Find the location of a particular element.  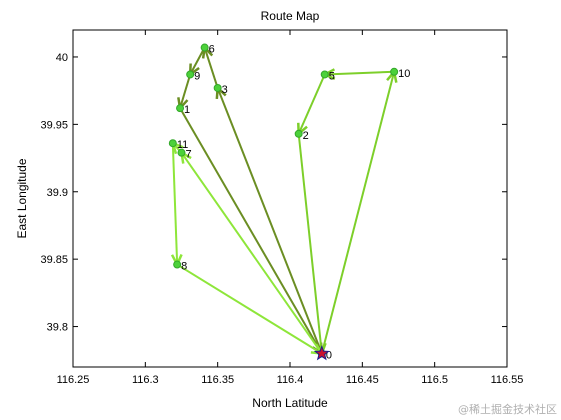

x-tick-label: 116.25 is located at coordinates (73, 380).